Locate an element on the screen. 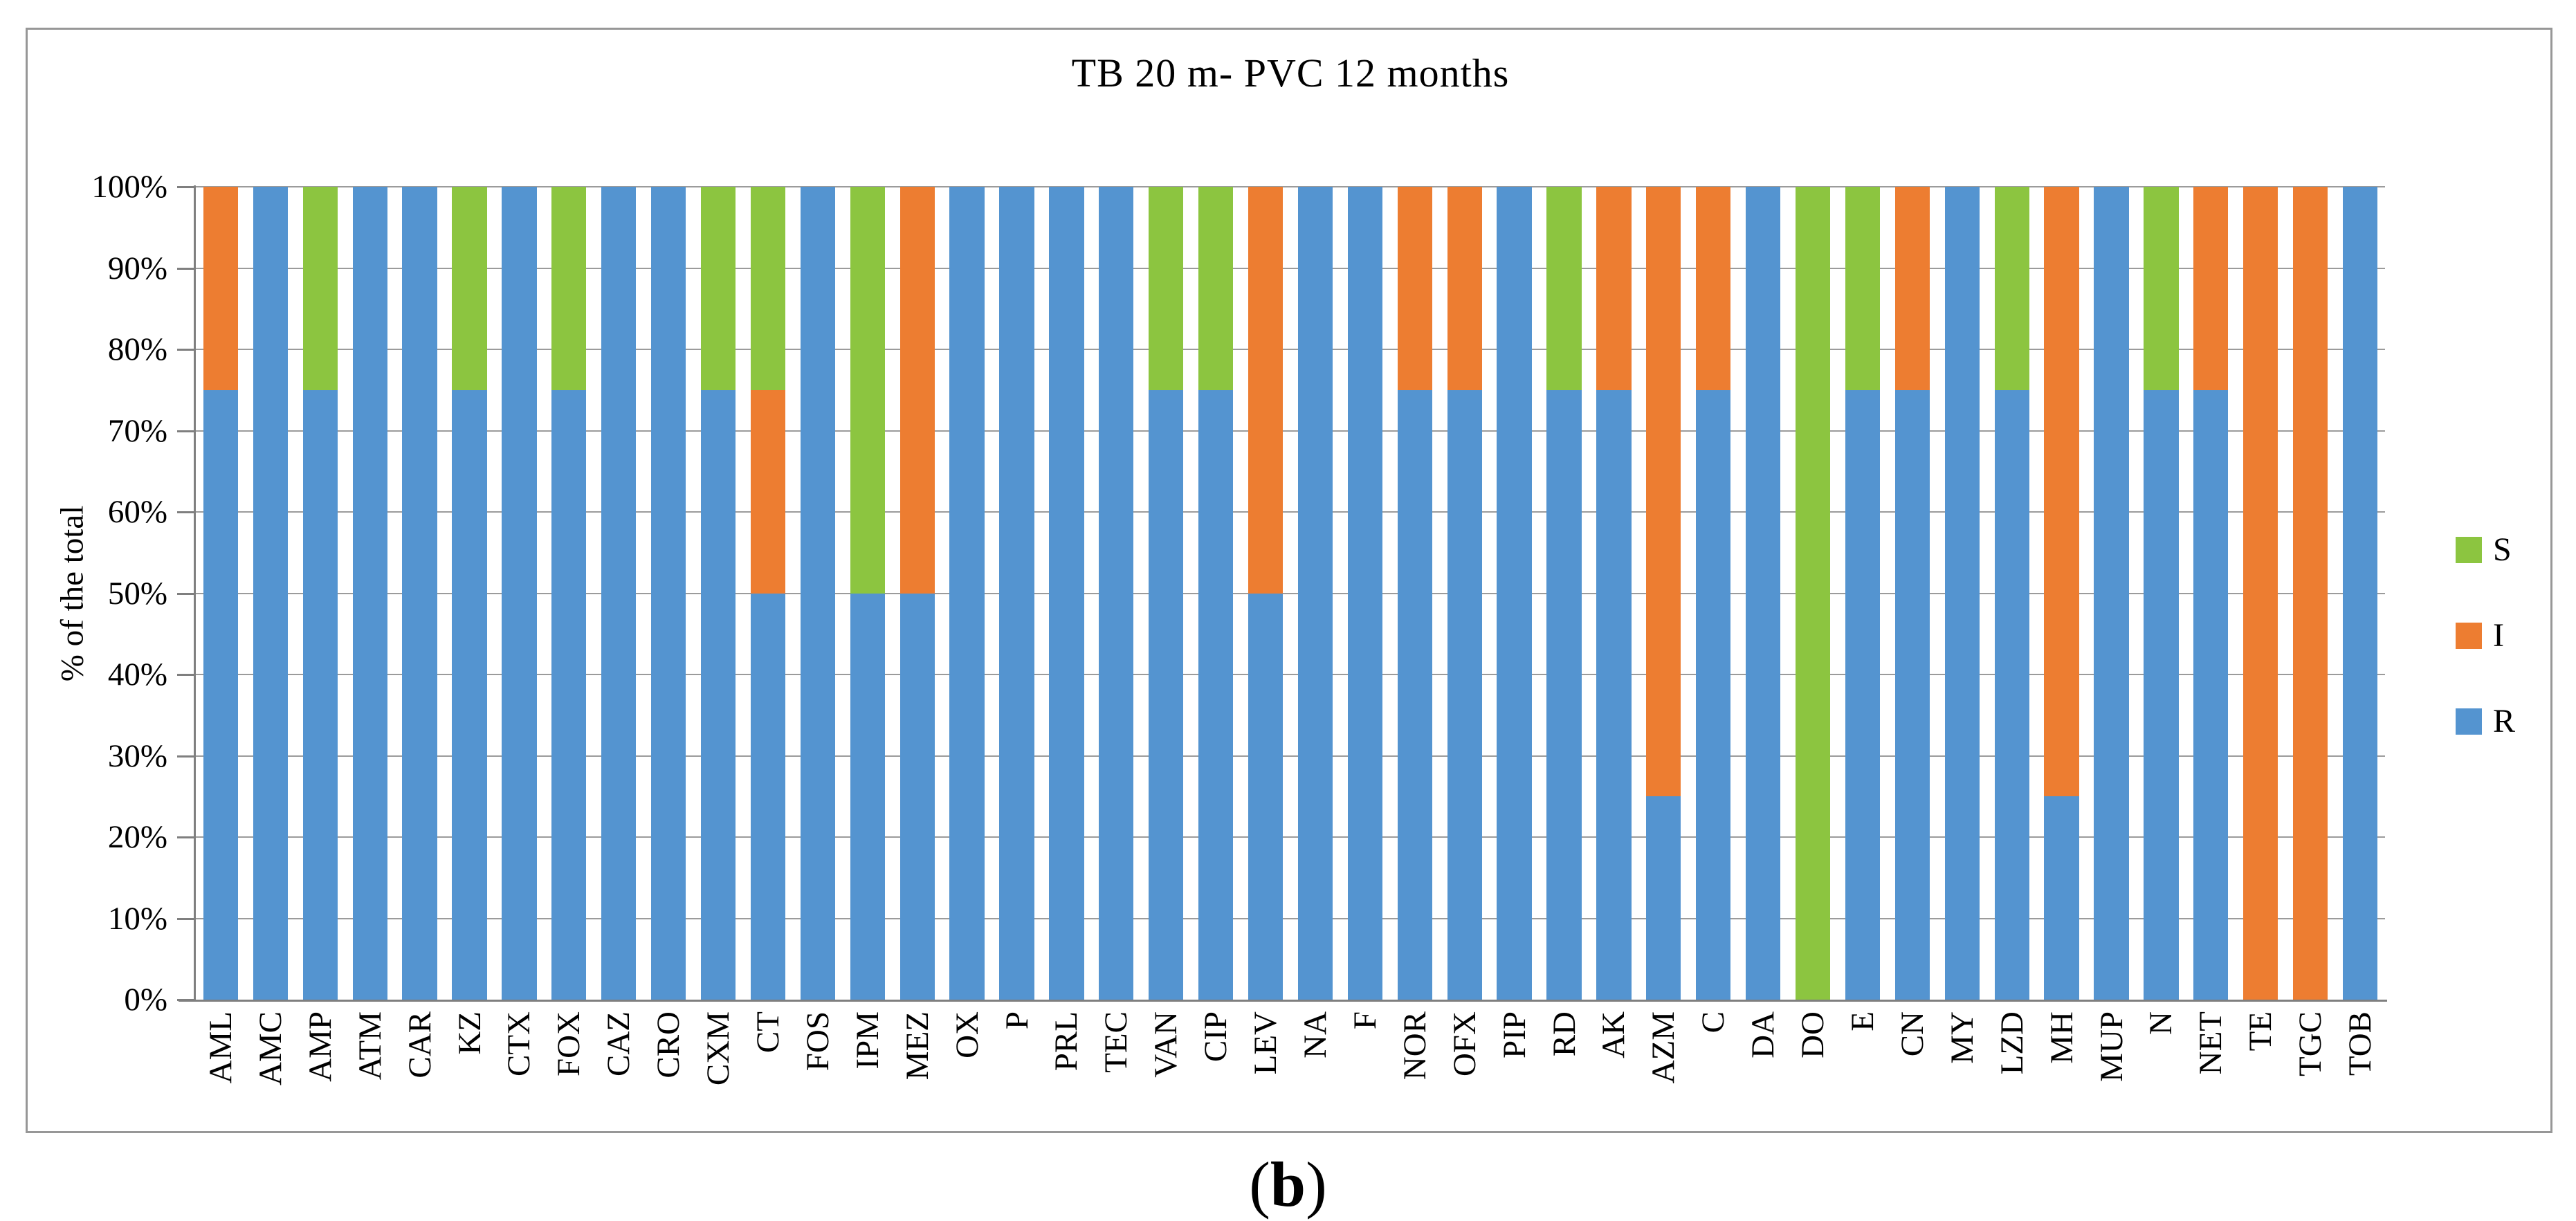 The height and width of the screenshot is (1221, 2576). y-tick-label: 50% is located at coordinates (137, 593).